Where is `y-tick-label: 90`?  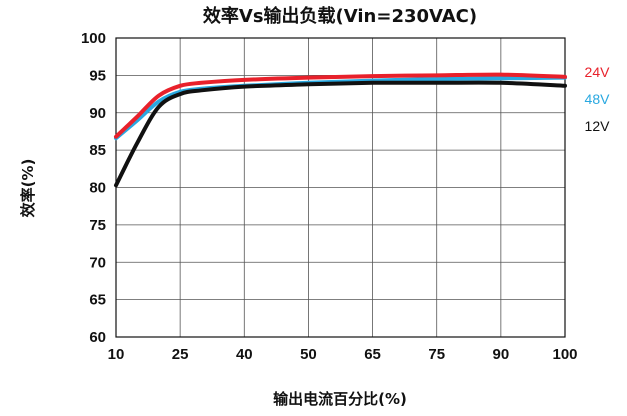
y-tick-label: 90 is located at coordinates (97, 113).